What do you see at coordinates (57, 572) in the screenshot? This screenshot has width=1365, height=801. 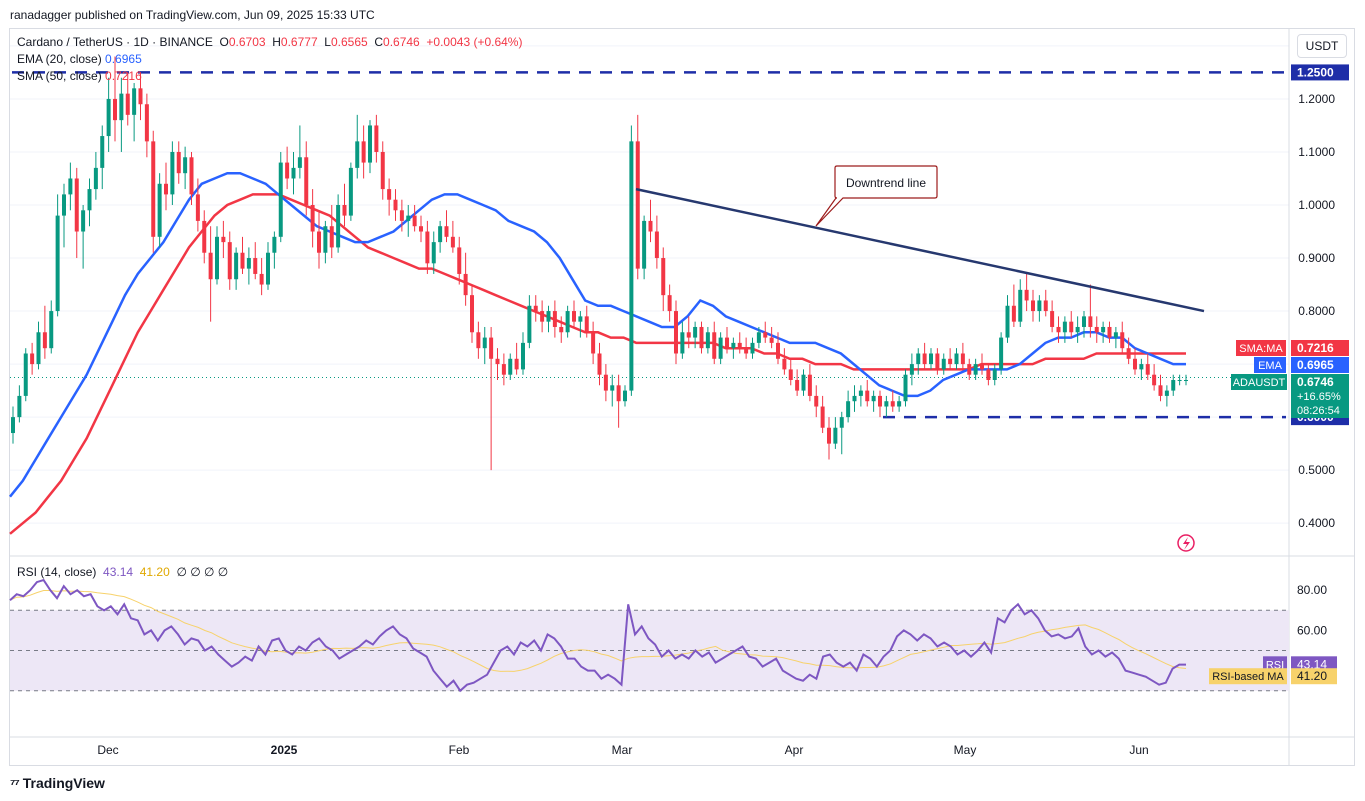 I see `rsi-legend-label: RSI (14, close)` at bounding box center [57, 572].